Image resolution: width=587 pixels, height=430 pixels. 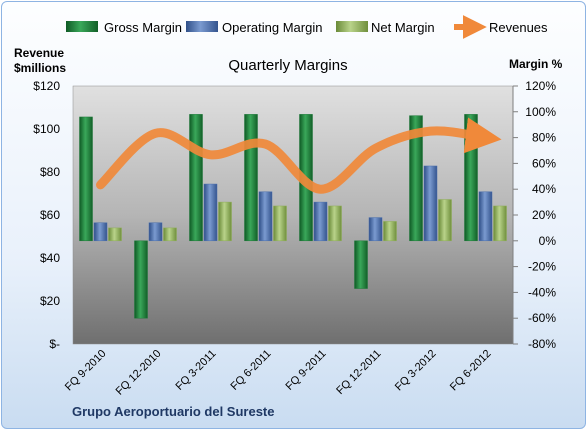 What do you see at coordinates (173, 411) in the screenshot?
I see `company-name: Grupo Aeroportuario del Sureste` at bounding box center [173, 411].